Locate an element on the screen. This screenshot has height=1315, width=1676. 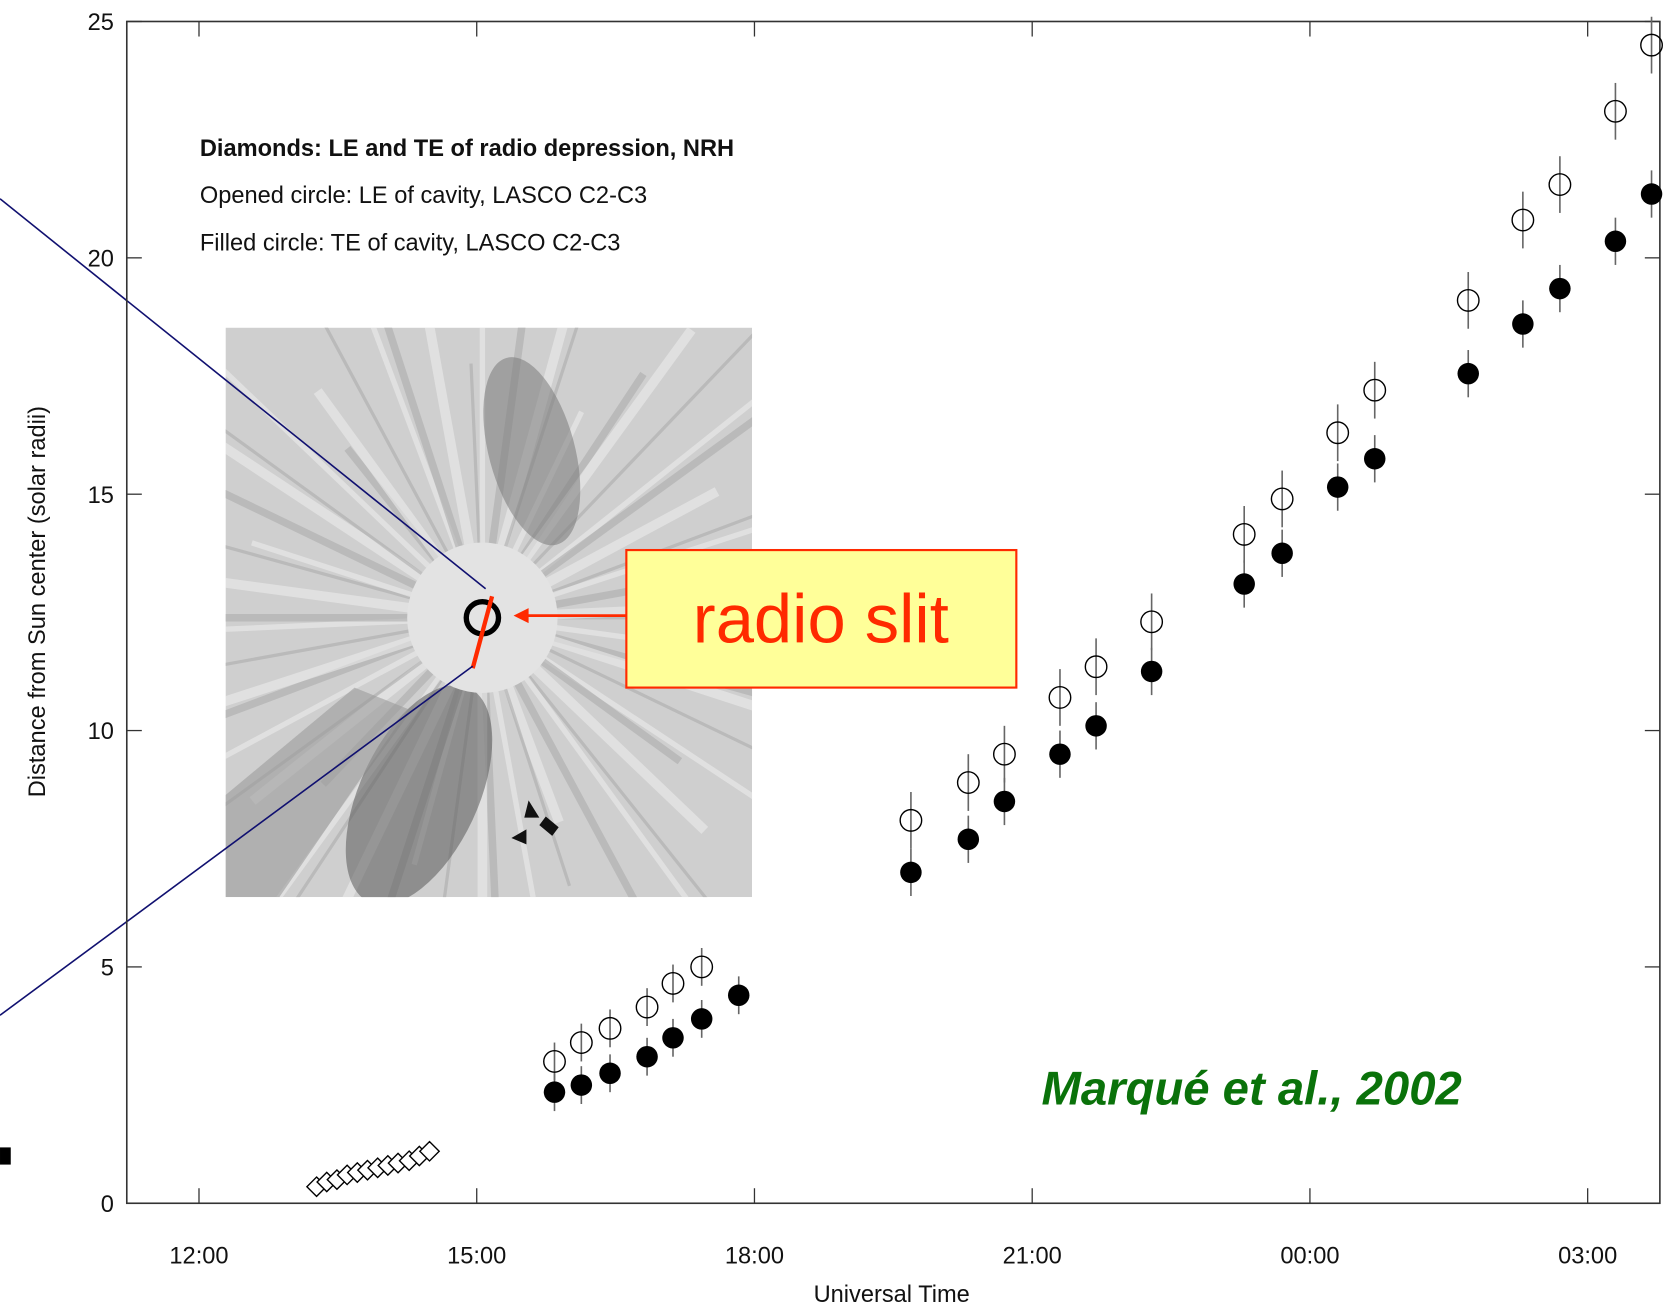
annotation-box is located at coordinates (821, 618).